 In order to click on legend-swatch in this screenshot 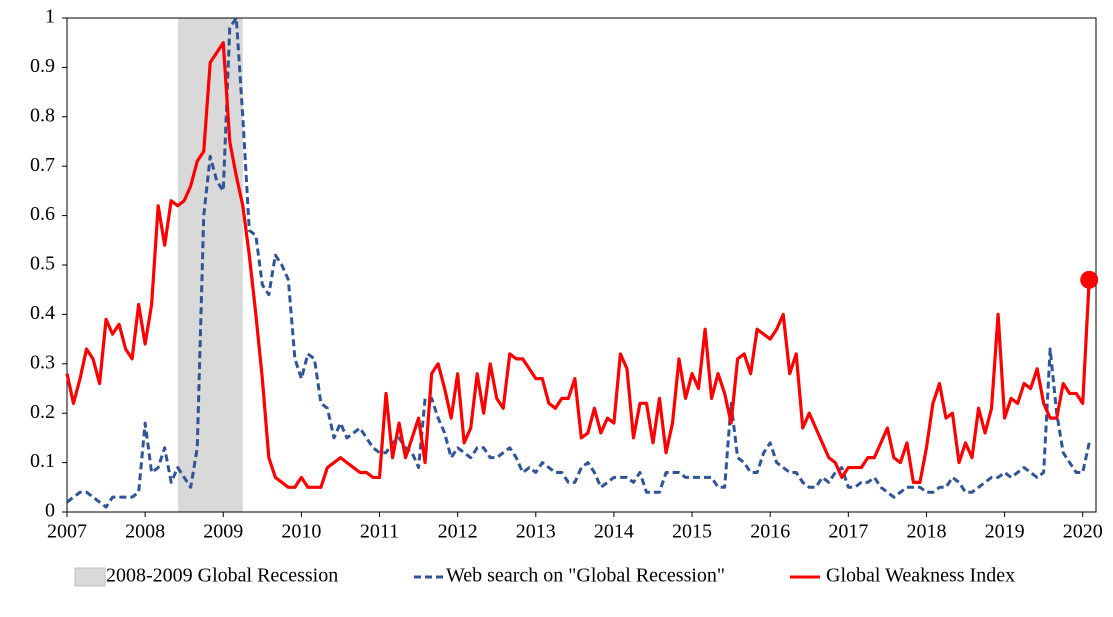, I will do `click(90, 577)`.